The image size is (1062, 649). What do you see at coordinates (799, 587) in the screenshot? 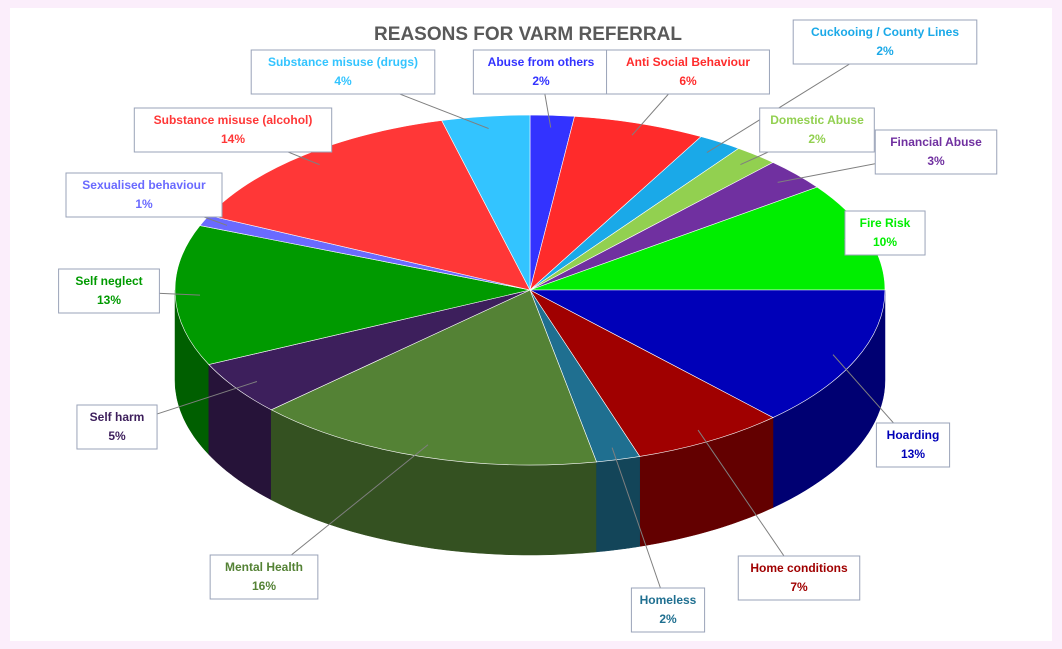
I see `value-label: 7%` at bounding box center [799, 587].